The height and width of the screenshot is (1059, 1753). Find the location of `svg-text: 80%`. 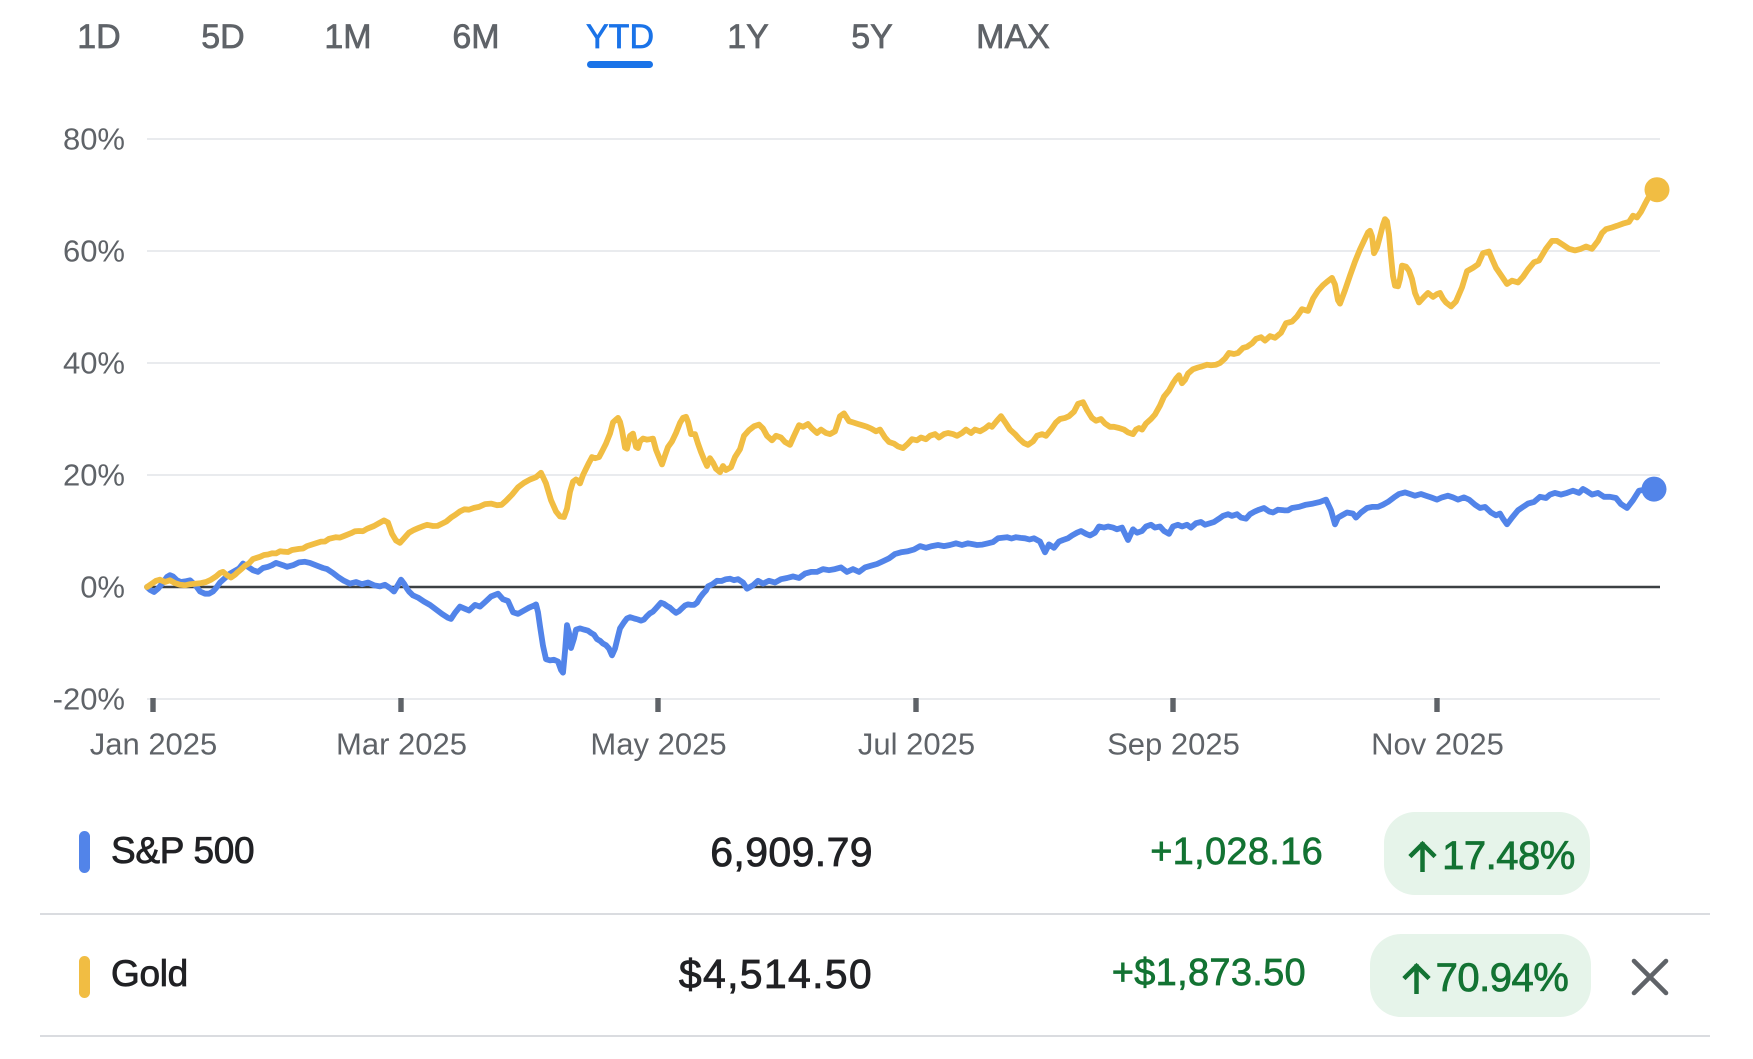

svg-text: 80% is located at coordinates (94, 139).